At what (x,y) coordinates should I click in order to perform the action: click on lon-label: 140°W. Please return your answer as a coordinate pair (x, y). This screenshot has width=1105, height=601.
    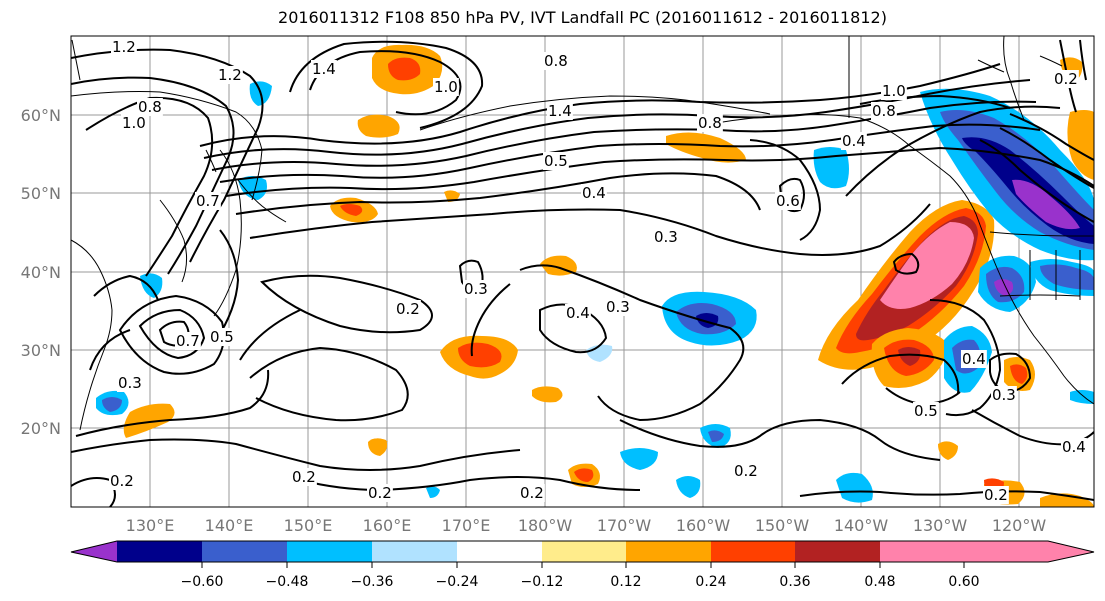
    Looking at the image, I should click on (861, 525).